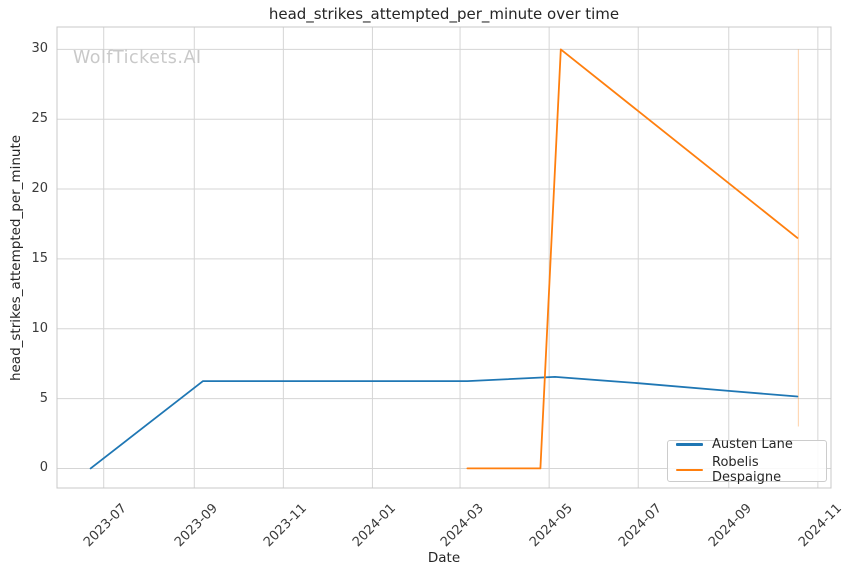 The width and height of the screenshot is (848, 575). What do you see at coordinates (444, 558) in the screenshot?
I see `x-axis-label: Date` at bounding box center [444, 558].